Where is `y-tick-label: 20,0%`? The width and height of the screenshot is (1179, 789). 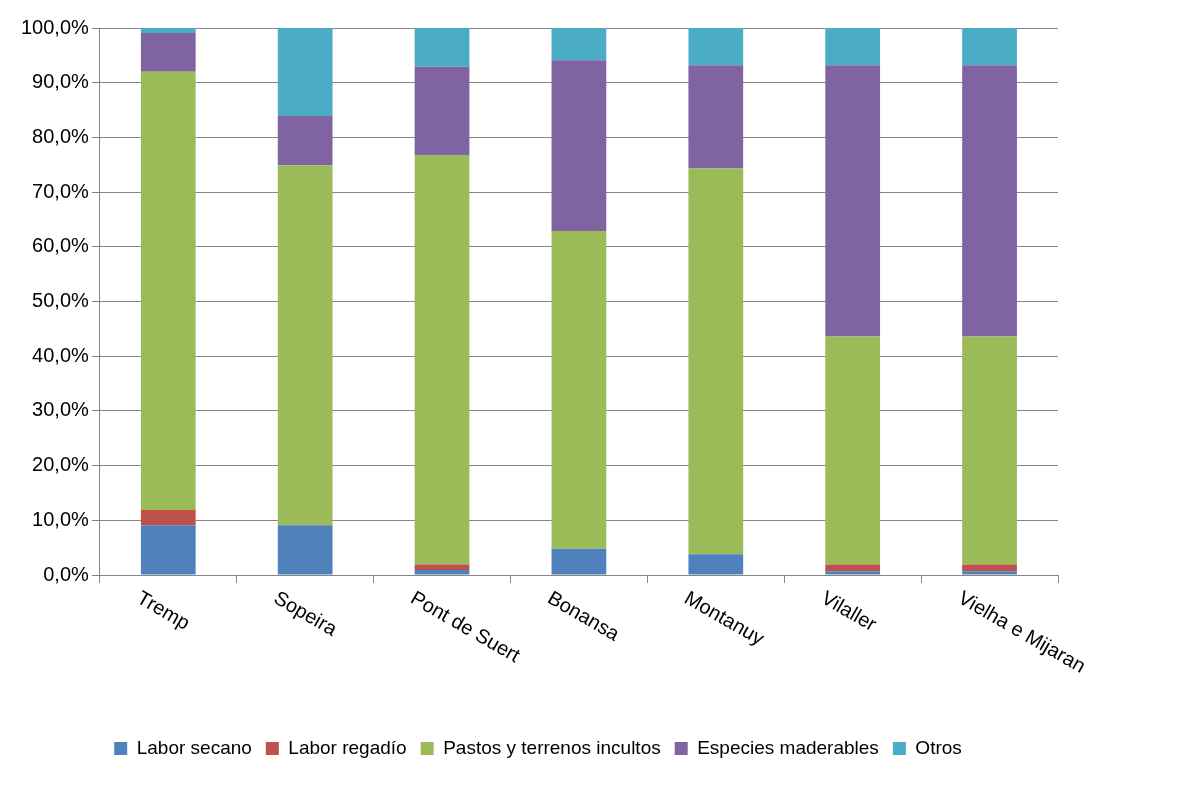
y-tick-label: 20,0% is located at coordinates (61, 464).